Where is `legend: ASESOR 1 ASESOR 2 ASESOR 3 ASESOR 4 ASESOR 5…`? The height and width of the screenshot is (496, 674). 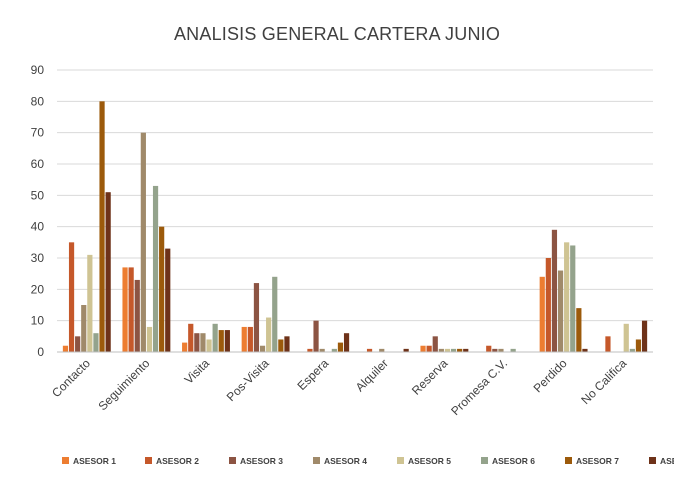 legend: ASESOR 1 ASESOR 2 ASESOR 3 ASESOR 4 ASESOR 5… is located at coordinates (368, 461).